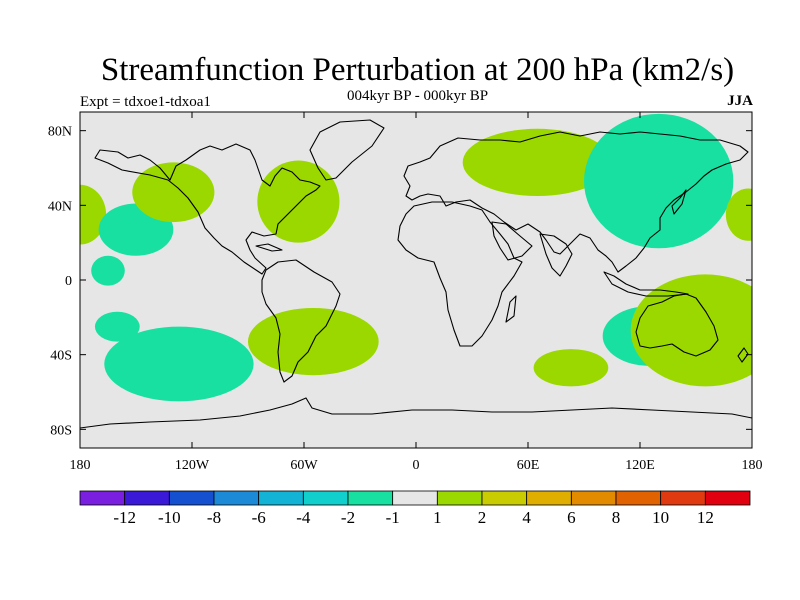  What do you see at coordinates (117, 326) in the screenshot?
I see `contour-region-neg-south-pacific-small` at bounding box center [117, 326].